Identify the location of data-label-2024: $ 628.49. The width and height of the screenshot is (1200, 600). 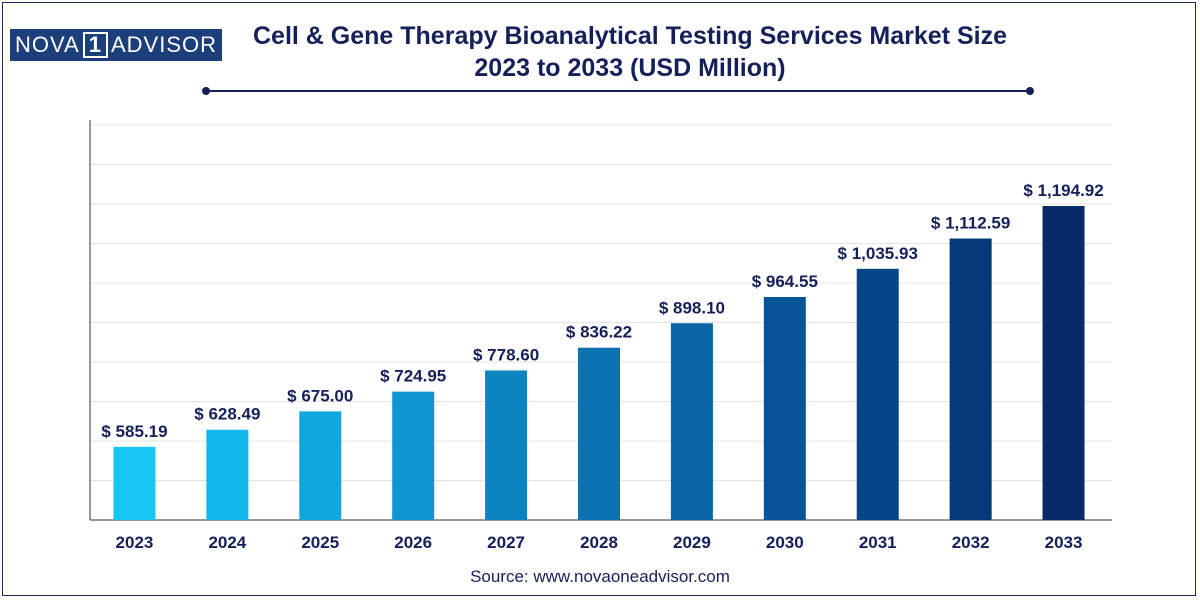
(227, 414).